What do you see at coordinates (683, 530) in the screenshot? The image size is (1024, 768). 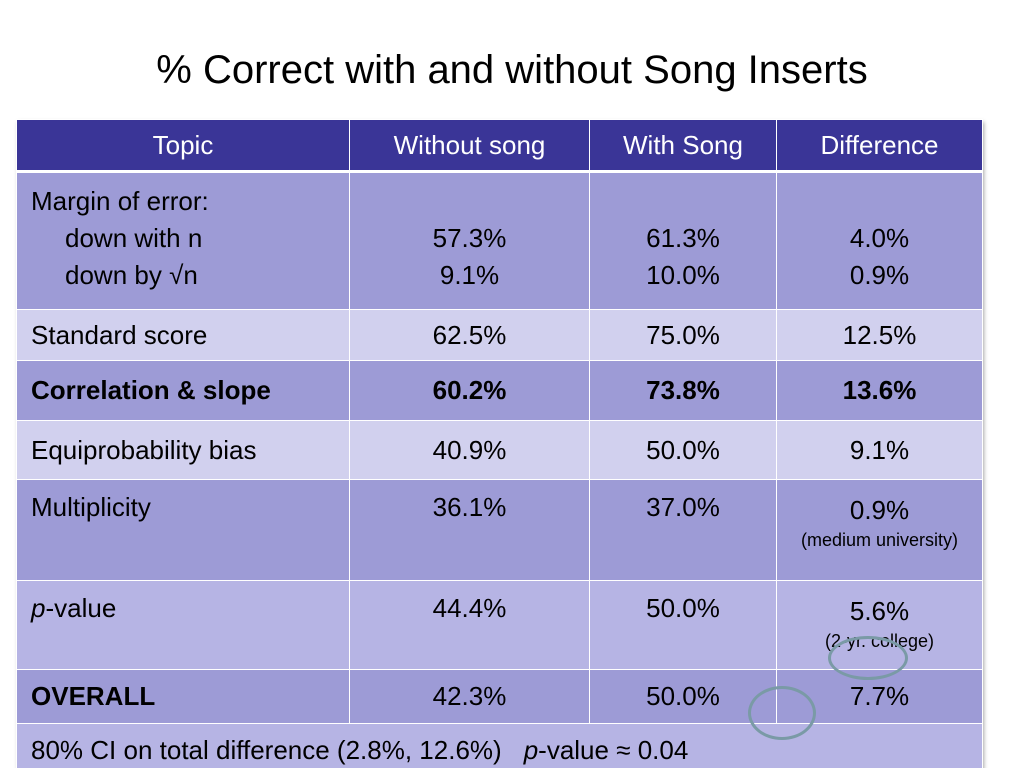 I see `cell-with-song: 37.0%` at bounding box center [683, 530].